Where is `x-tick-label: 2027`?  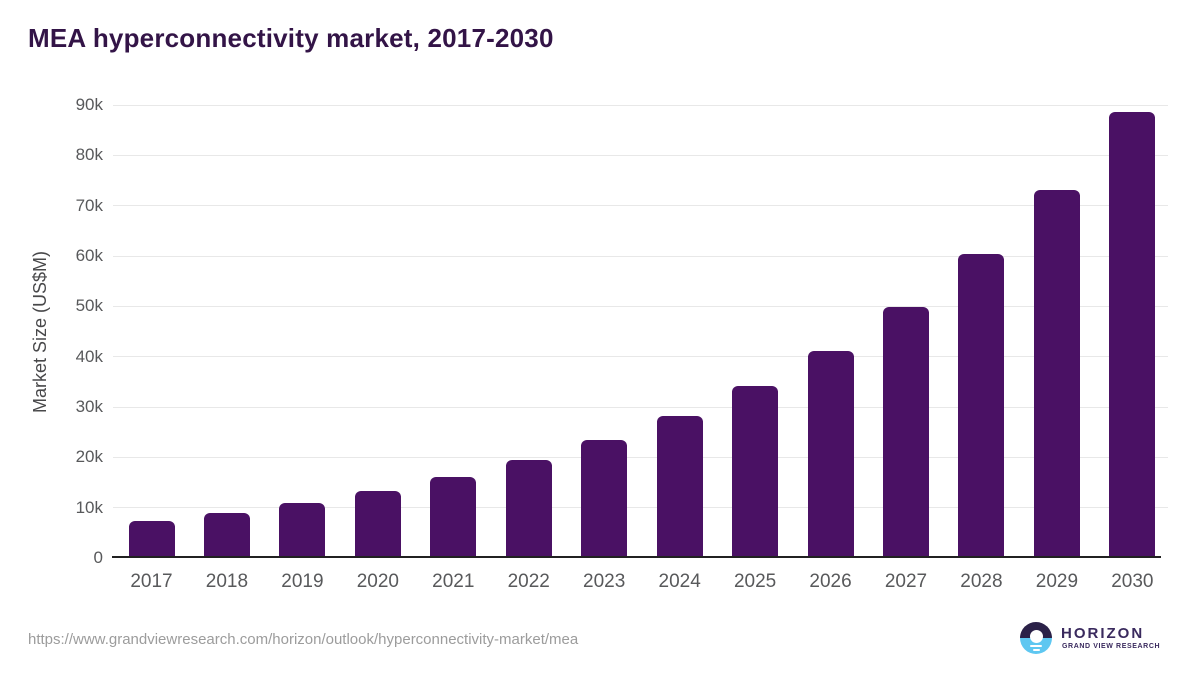 x-tick-label: 2027 is located at coordinates (906, 581).